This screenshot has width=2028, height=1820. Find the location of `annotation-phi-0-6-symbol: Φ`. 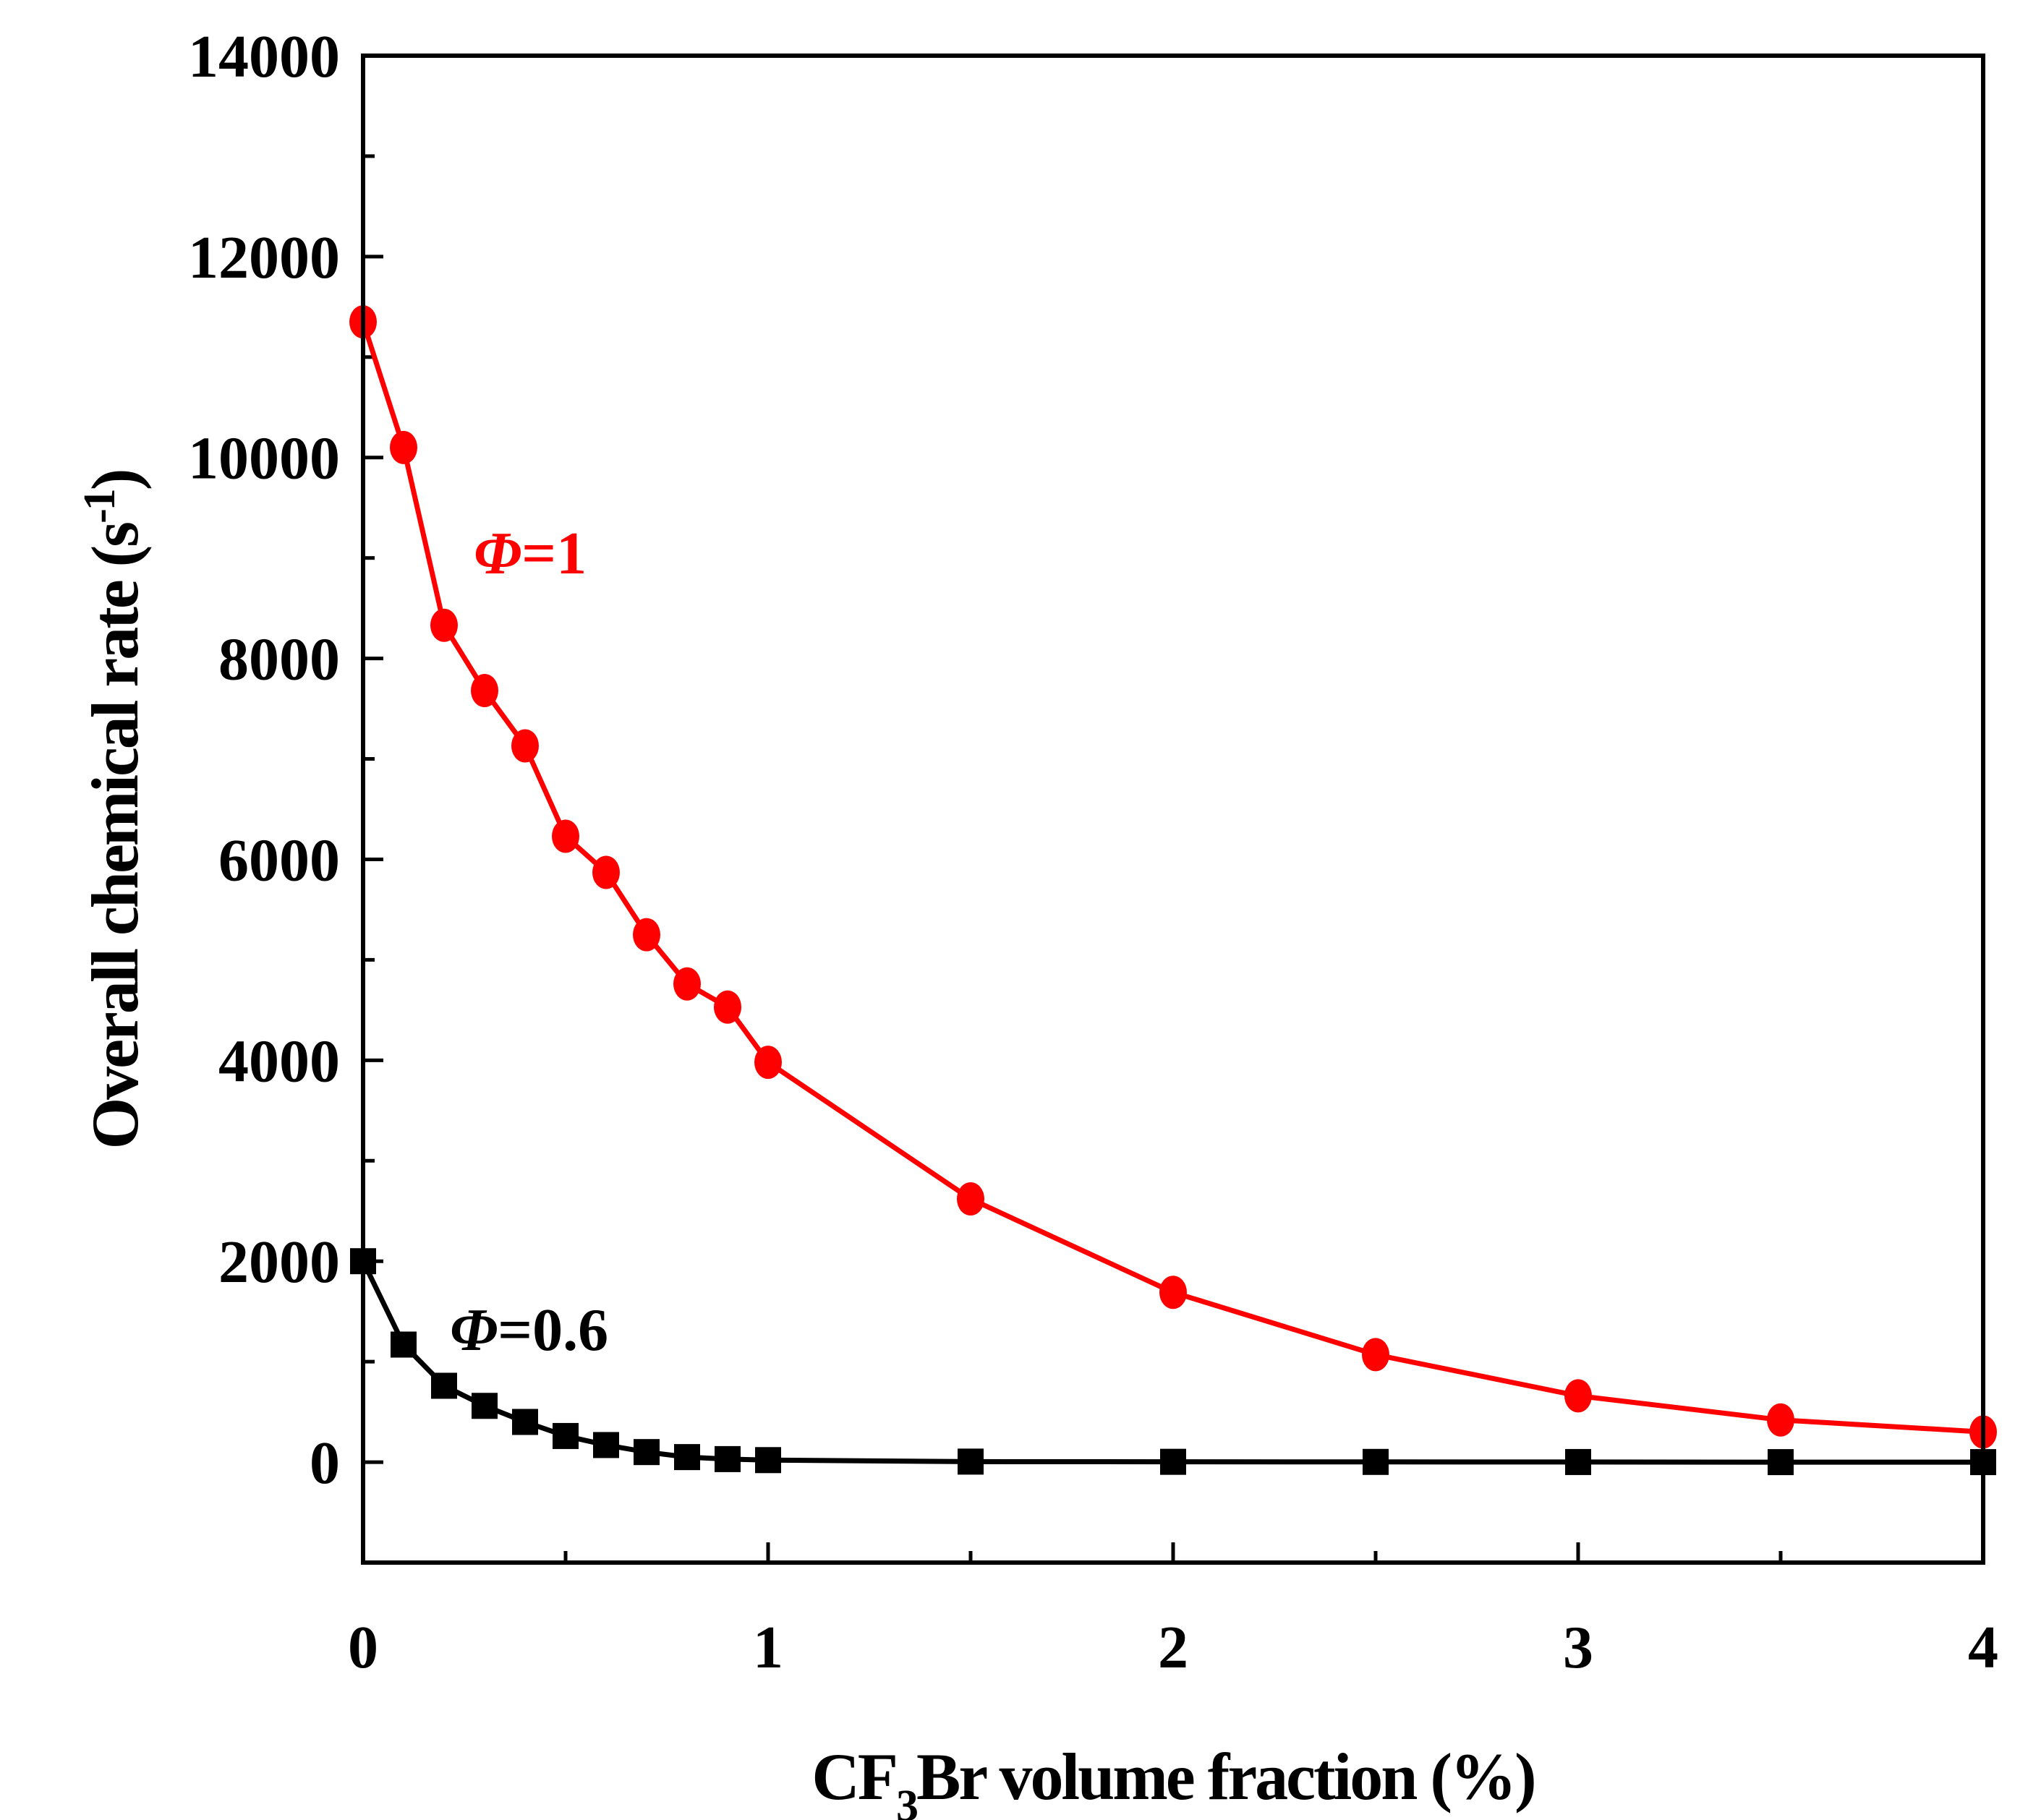

annotation-phi-0-6-symbol: Φ is located at coordinates (474, 1330).